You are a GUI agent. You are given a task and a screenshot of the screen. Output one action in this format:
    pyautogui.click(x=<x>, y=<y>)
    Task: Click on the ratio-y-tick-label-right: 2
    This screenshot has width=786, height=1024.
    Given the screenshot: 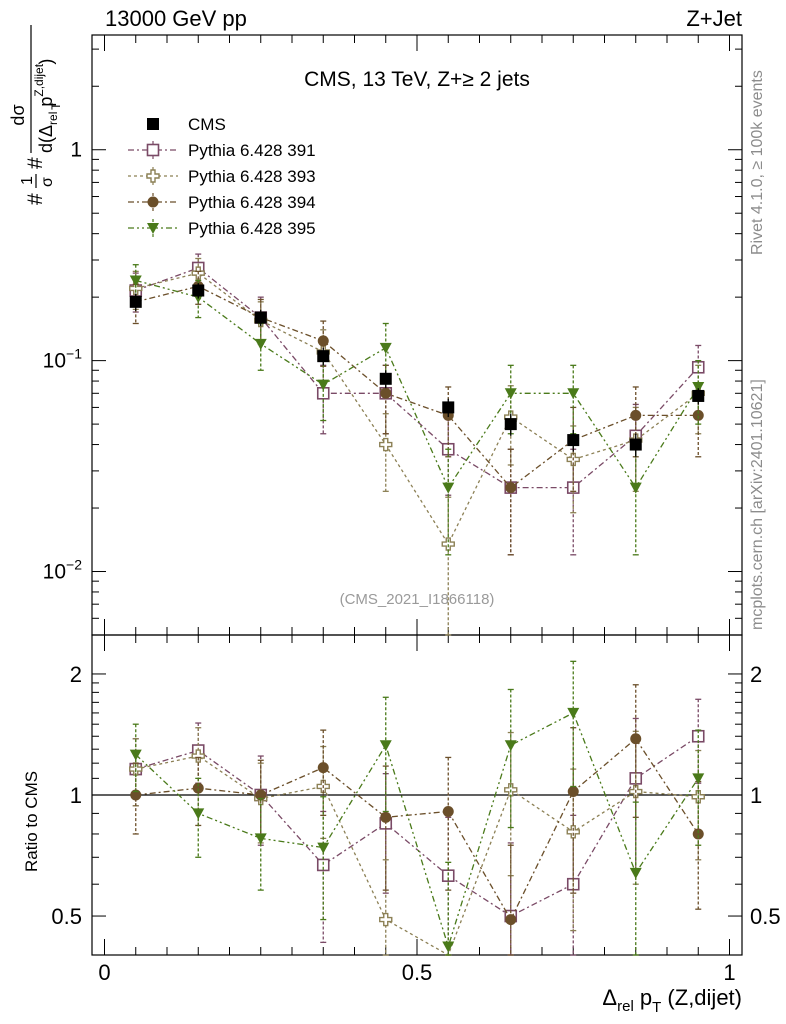 What is the action you would take?
    pyautogui.click(x=756, y=674)
    